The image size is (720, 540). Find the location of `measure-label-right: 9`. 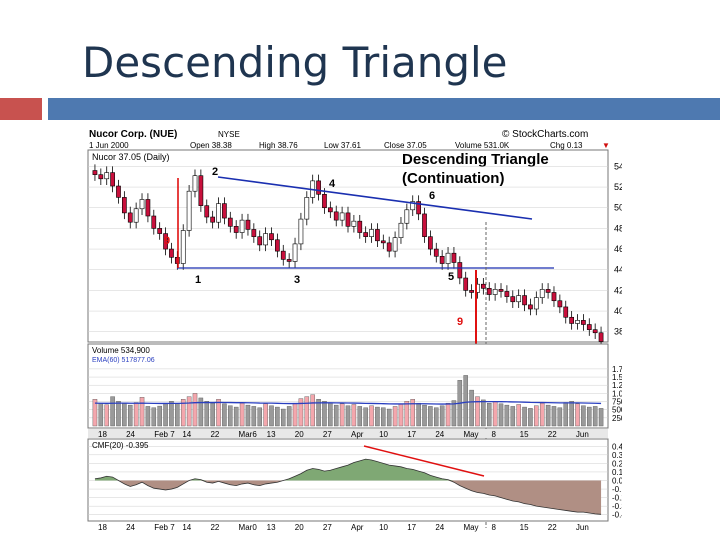

measure-label-right: 9 is located at coordinates (460, 322).